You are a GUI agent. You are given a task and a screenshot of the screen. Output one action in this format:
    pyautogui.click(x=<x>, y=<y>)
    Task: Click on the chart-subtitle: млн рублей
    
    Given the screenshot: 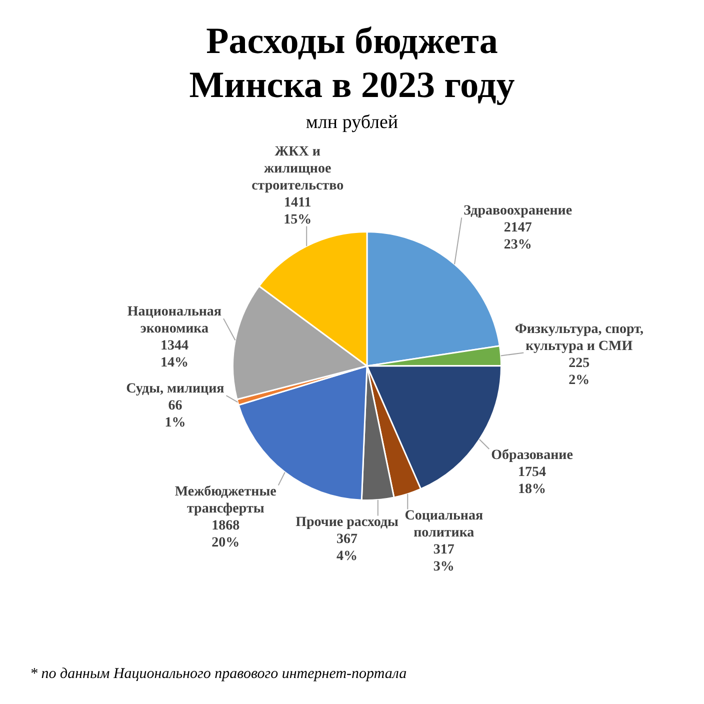 What is the action you would take?
    pyautogui.click(x=352, y=123)
    